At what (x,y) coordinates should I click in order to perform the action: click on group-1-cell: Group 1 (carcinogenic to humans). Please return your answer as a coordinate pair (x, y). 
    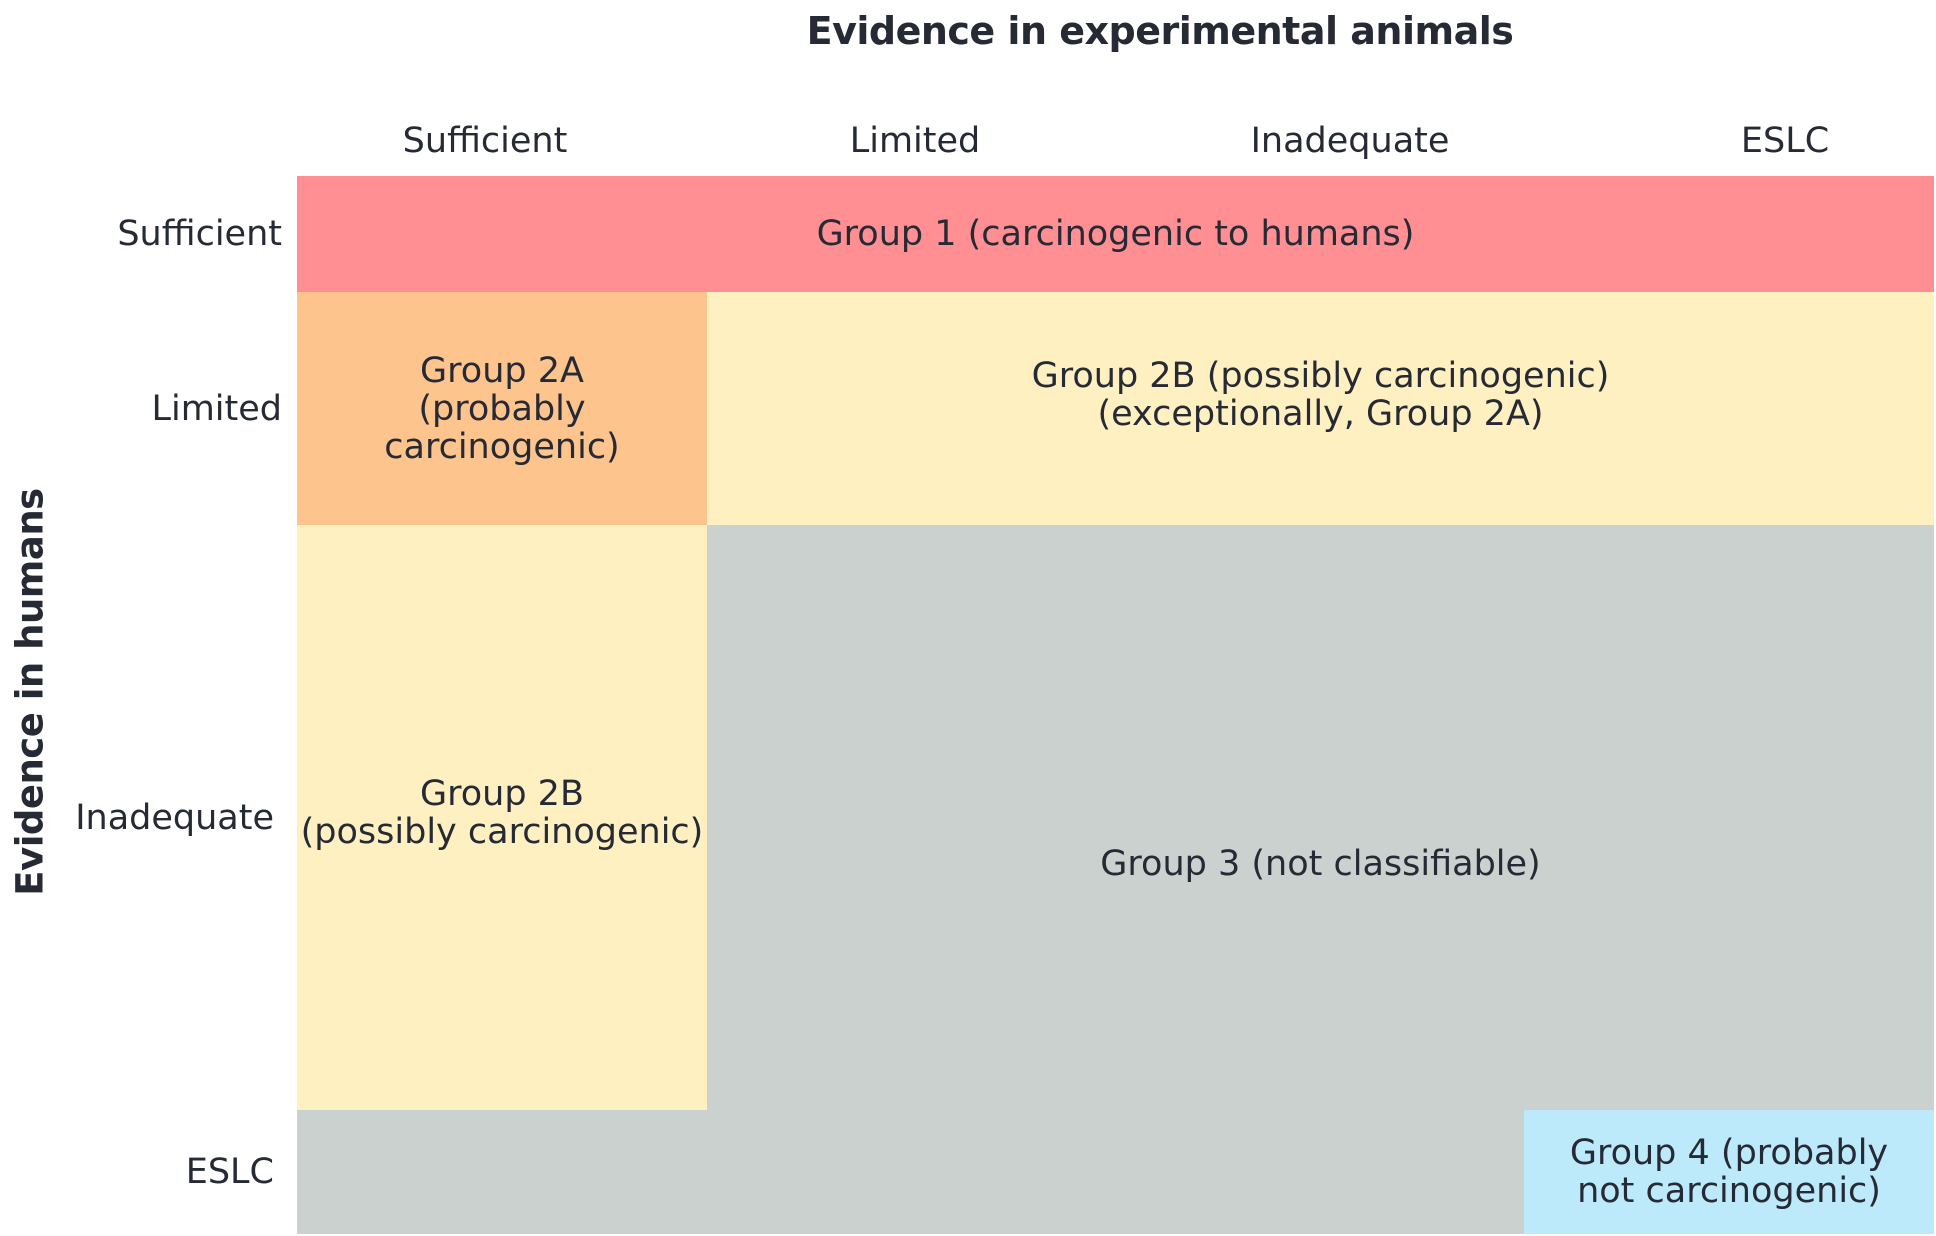
    Looking at the image, I should click on (1115, 234).